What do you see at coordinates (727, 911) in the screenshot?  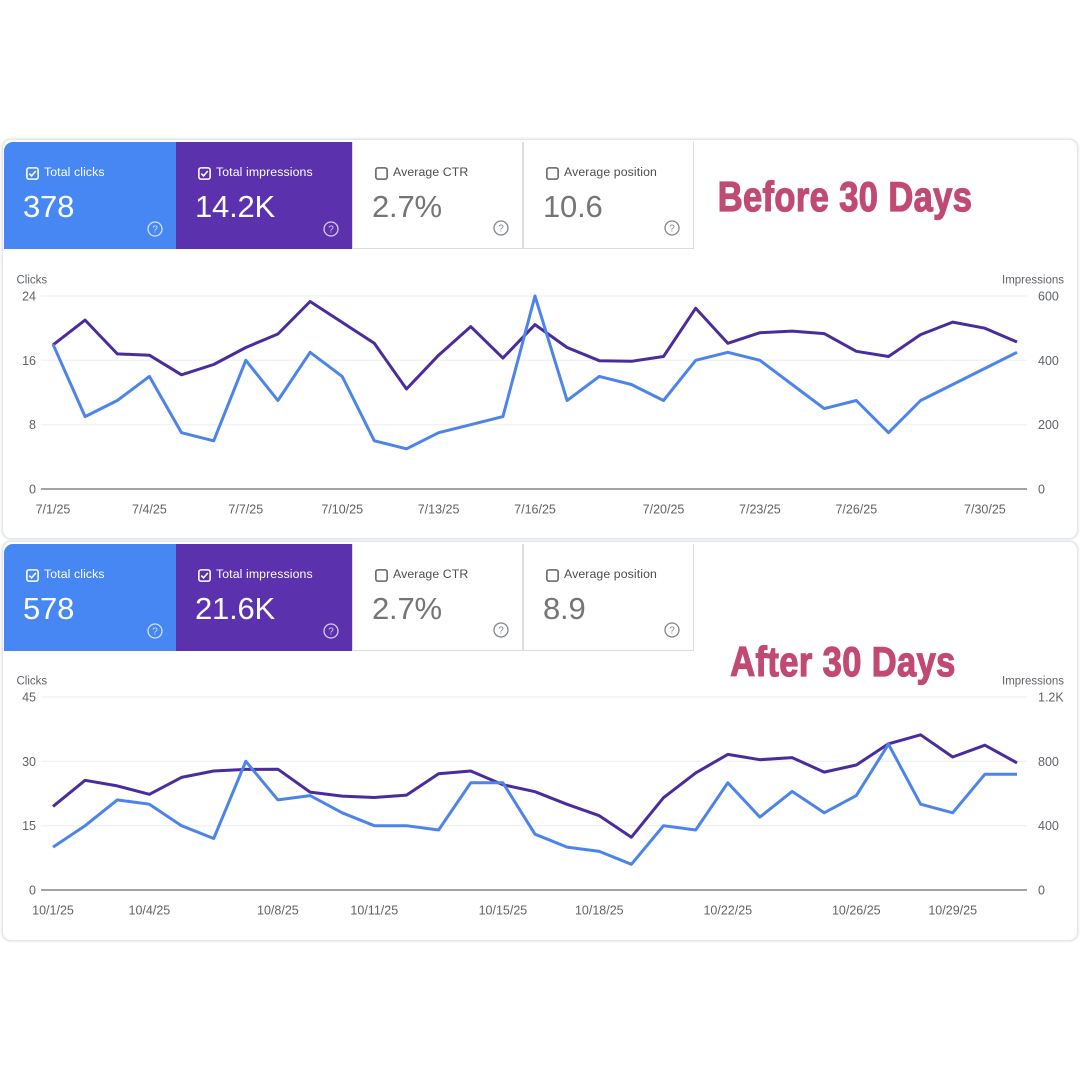 I see `svg-text: 10/22/25` at bounding box center [727, 911].